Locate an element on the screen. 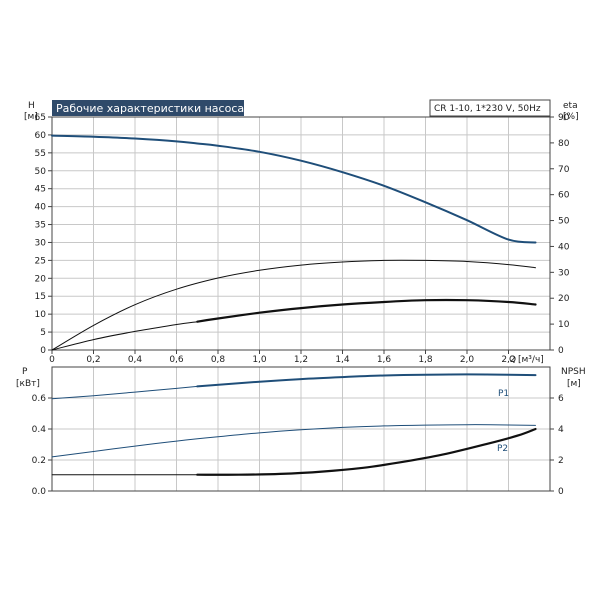  x-tick-label: 0,4 is located at coordinates (135, 360).